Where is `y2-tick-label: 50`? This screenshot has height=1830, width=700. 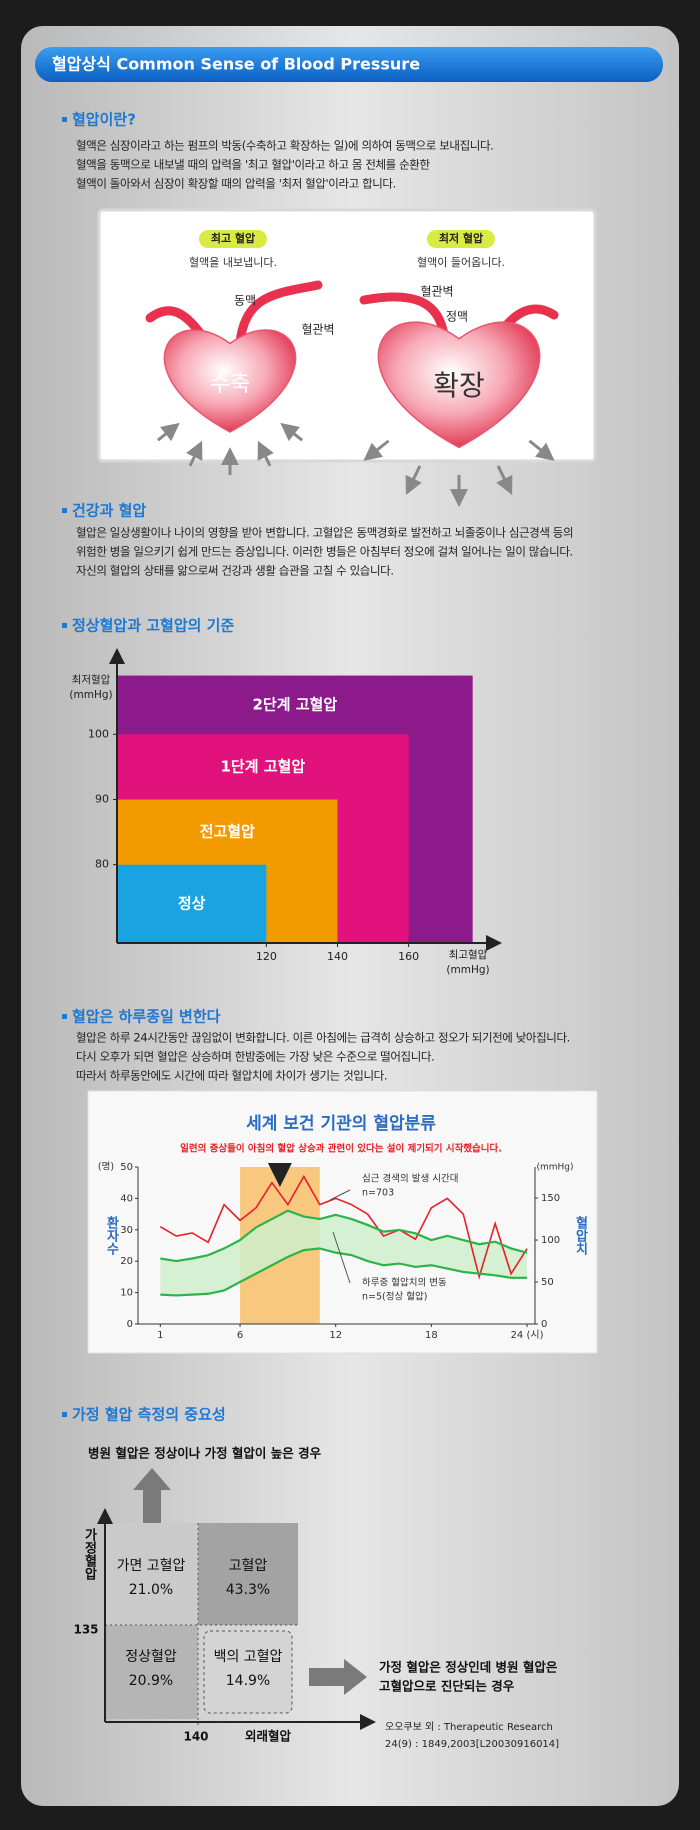 y2-tick-label: 50 is located at coordinates (547, 1282).